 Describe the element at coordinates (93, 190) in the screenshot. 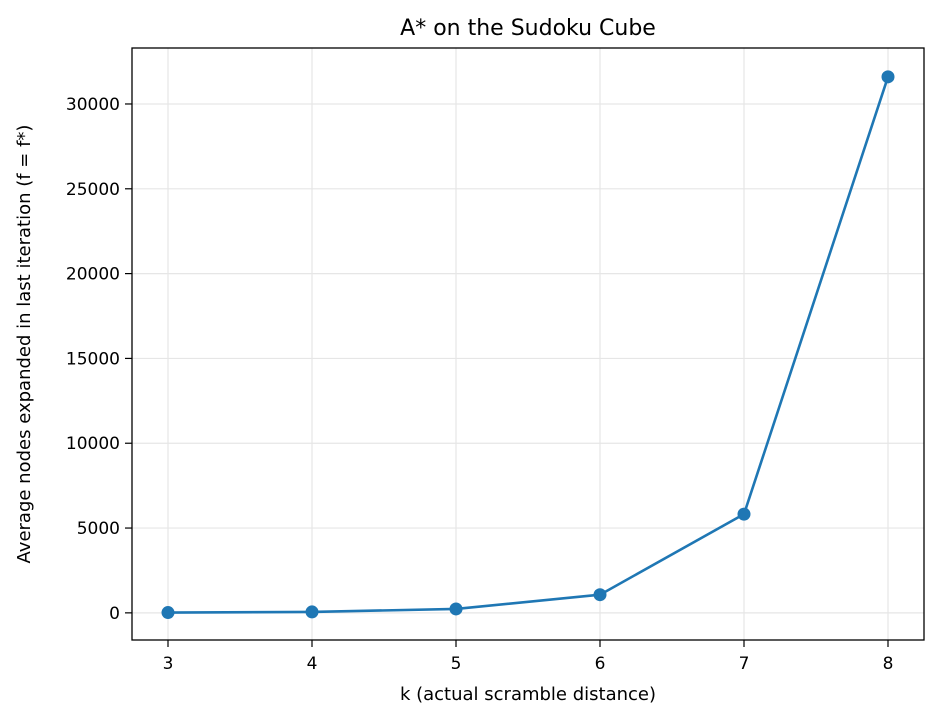

I see `y-tick-label: 25000` at that location.